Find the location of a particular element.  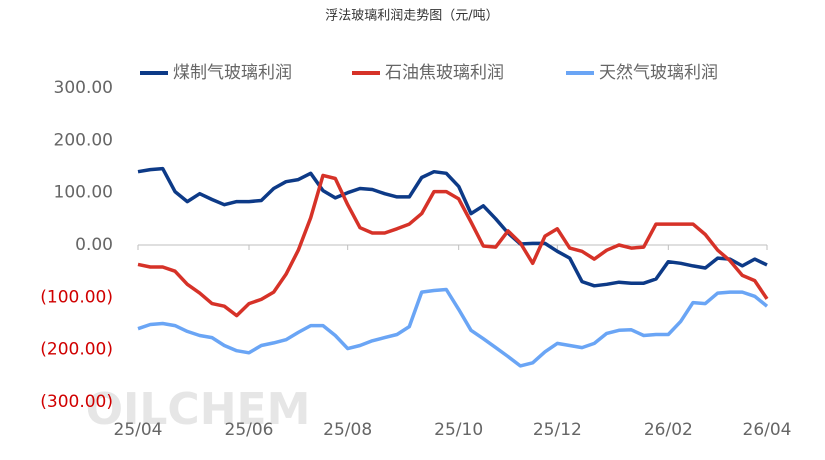

x-tick-label: 25/10 is located at coordinates (458, 430).